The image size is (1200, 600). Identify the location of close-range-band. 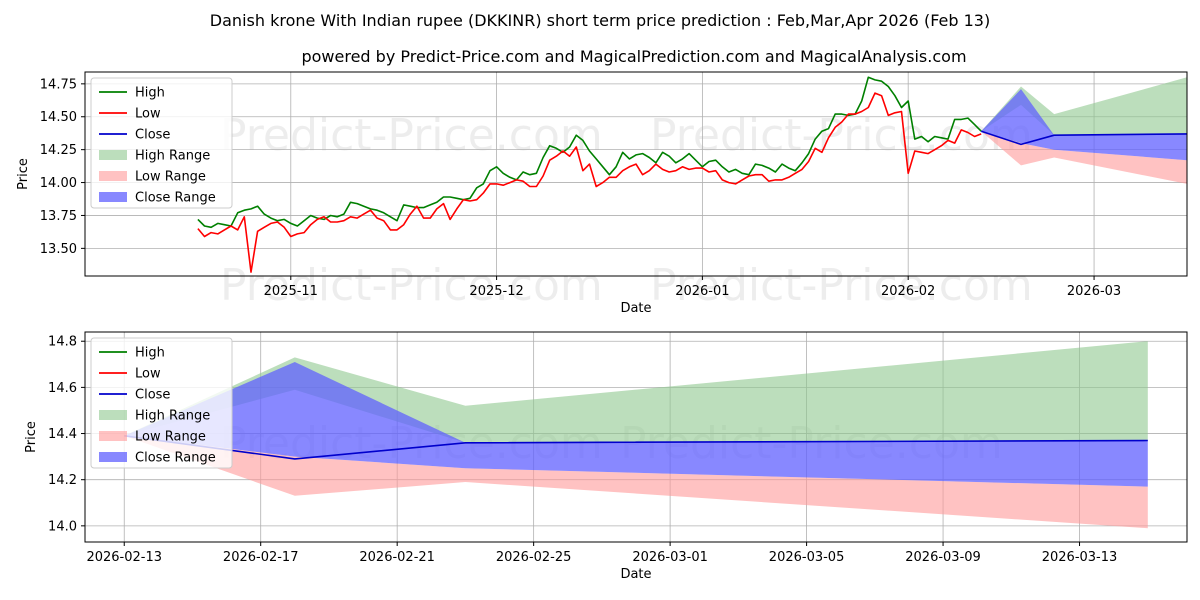
(1084, 125).